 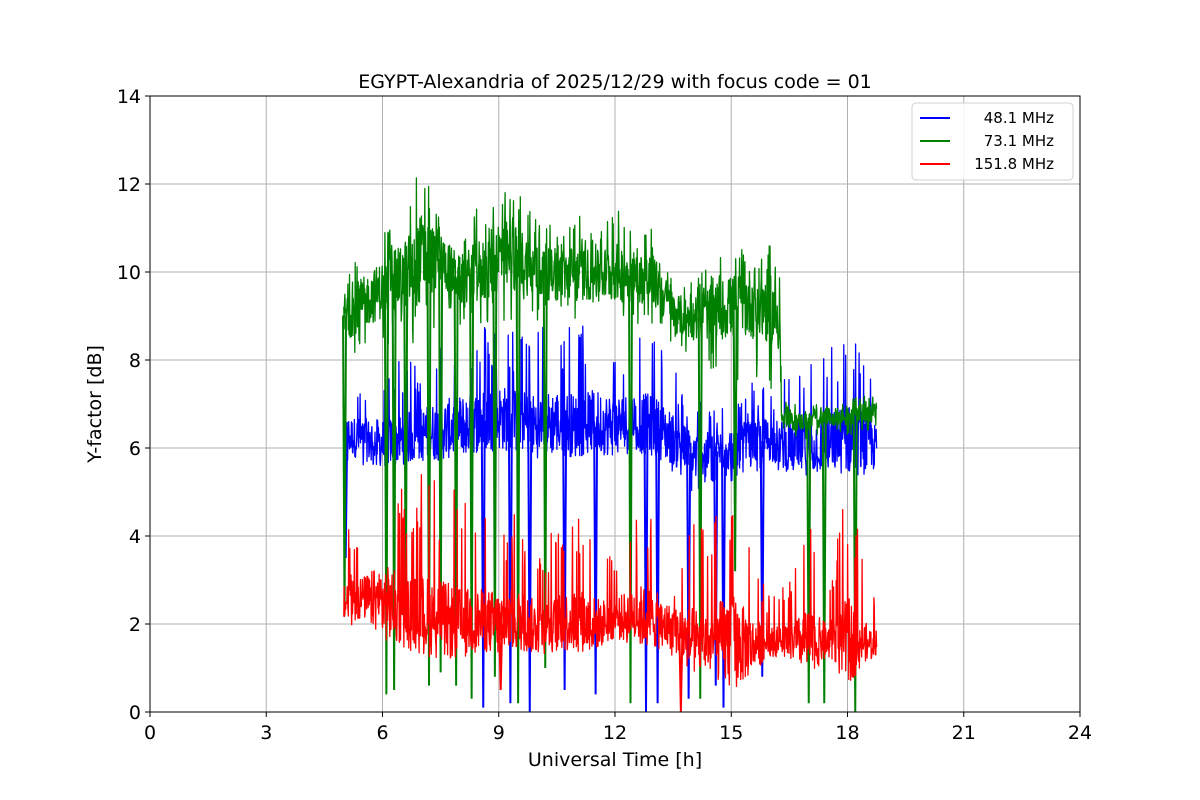 What do you see at coordinates (135, 625) in the screenshot?
I see `y-tick-label: 2` at bounding box center [135, 625].